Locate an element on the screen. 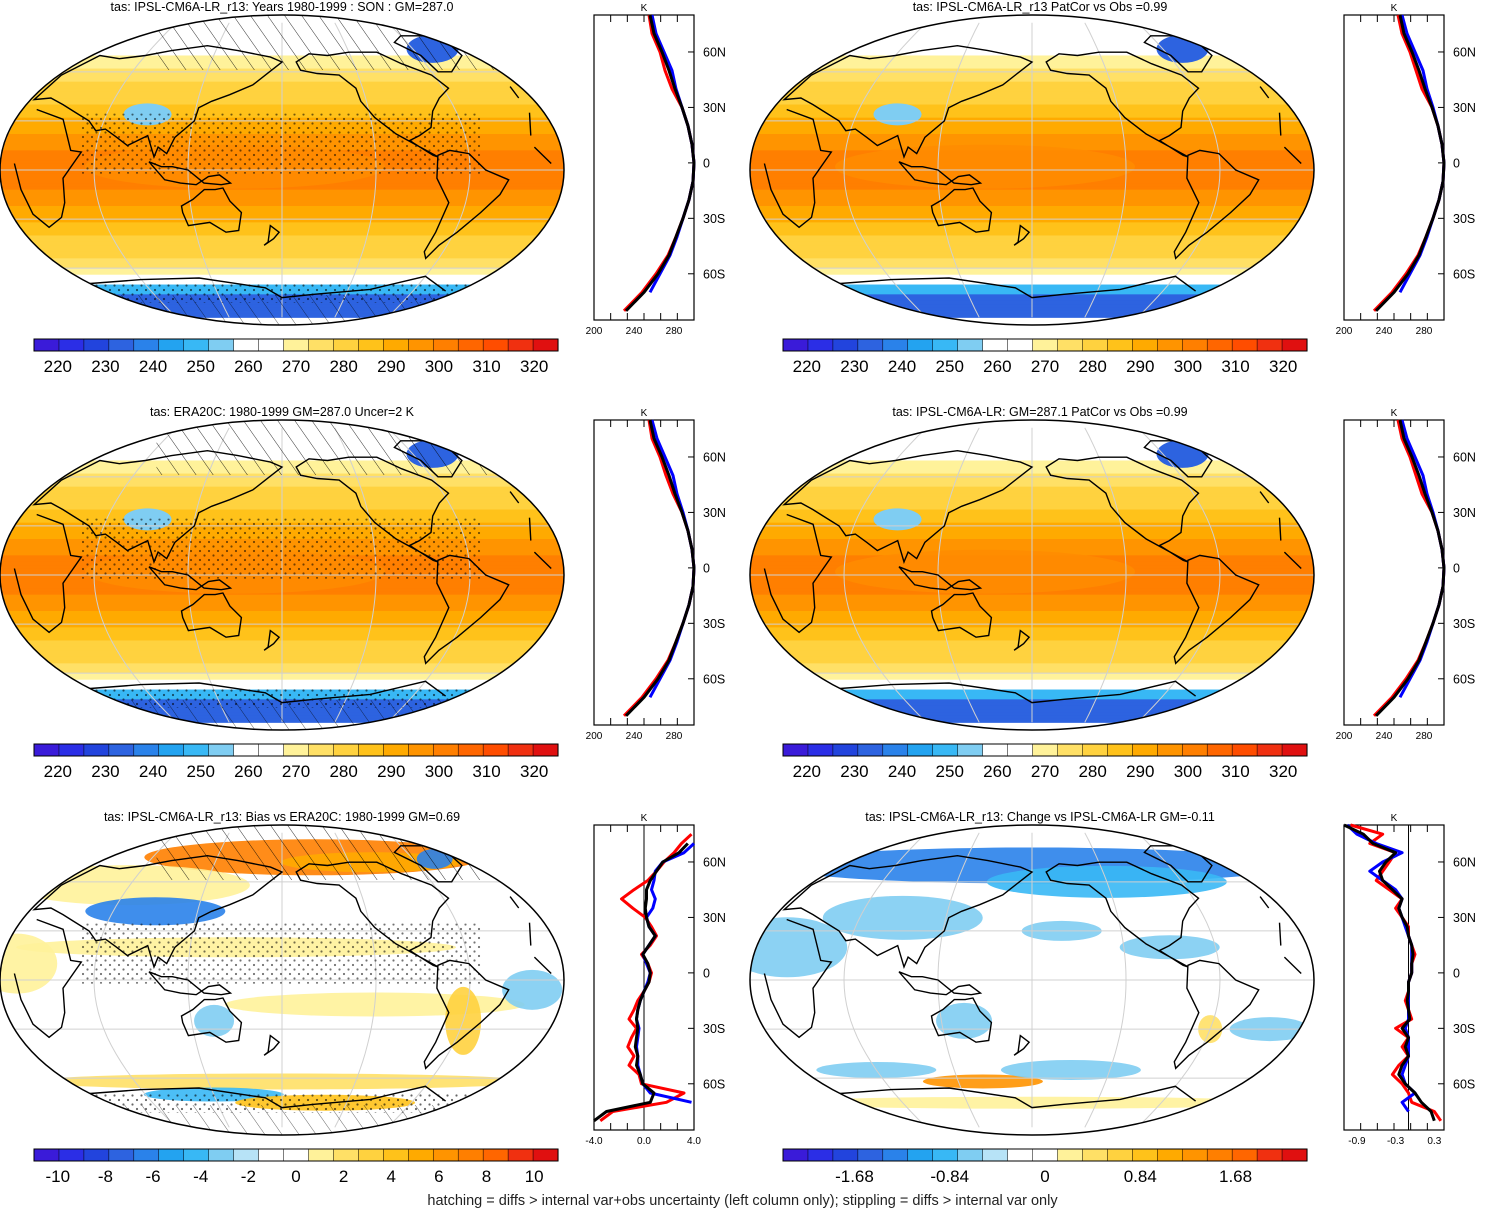 The image size is (1485, 1212). stippling-tropics is located at coordinates (282, 143).